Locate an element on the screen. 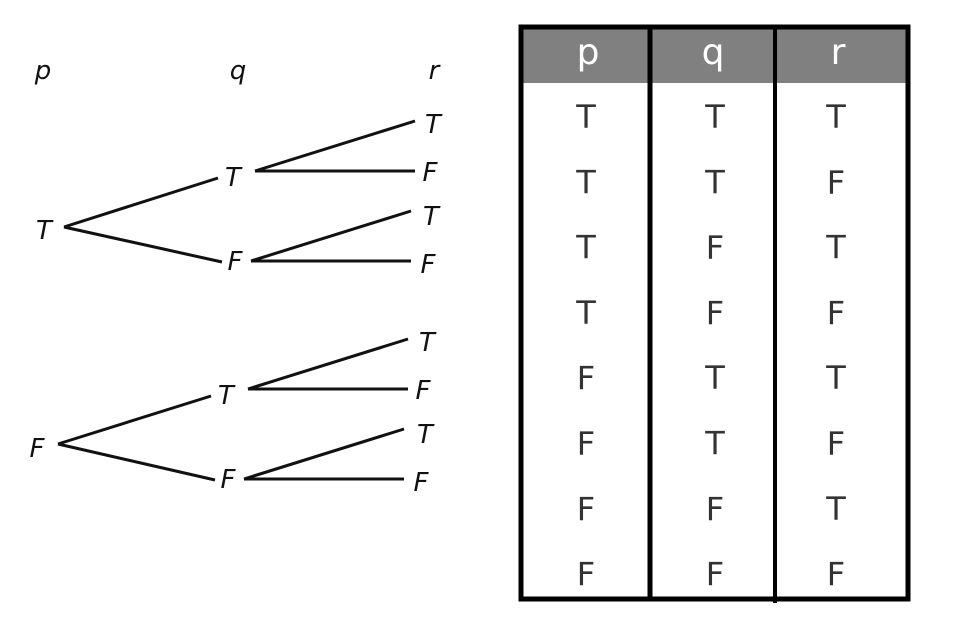  branch-pF-qF is located at coordinates (136, 462).